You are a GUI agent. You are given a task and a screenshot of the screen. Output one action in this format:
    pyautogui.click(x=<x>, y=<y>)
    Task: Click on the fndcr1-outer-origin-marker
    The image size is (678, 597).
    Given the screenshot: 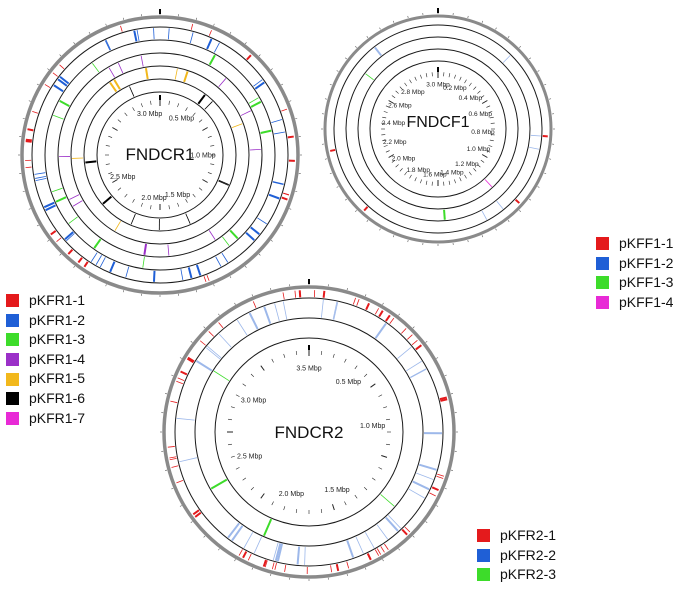 What is the action you would take?
    pyautogui.click(x=160, y=11)
    